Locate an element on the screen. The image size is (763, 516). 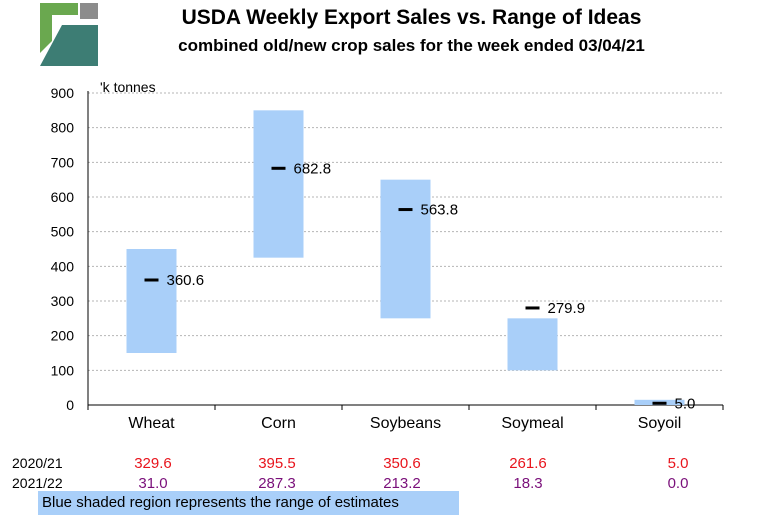
soymeal-category-label: Soymeal is located at coordinates (532, 423).